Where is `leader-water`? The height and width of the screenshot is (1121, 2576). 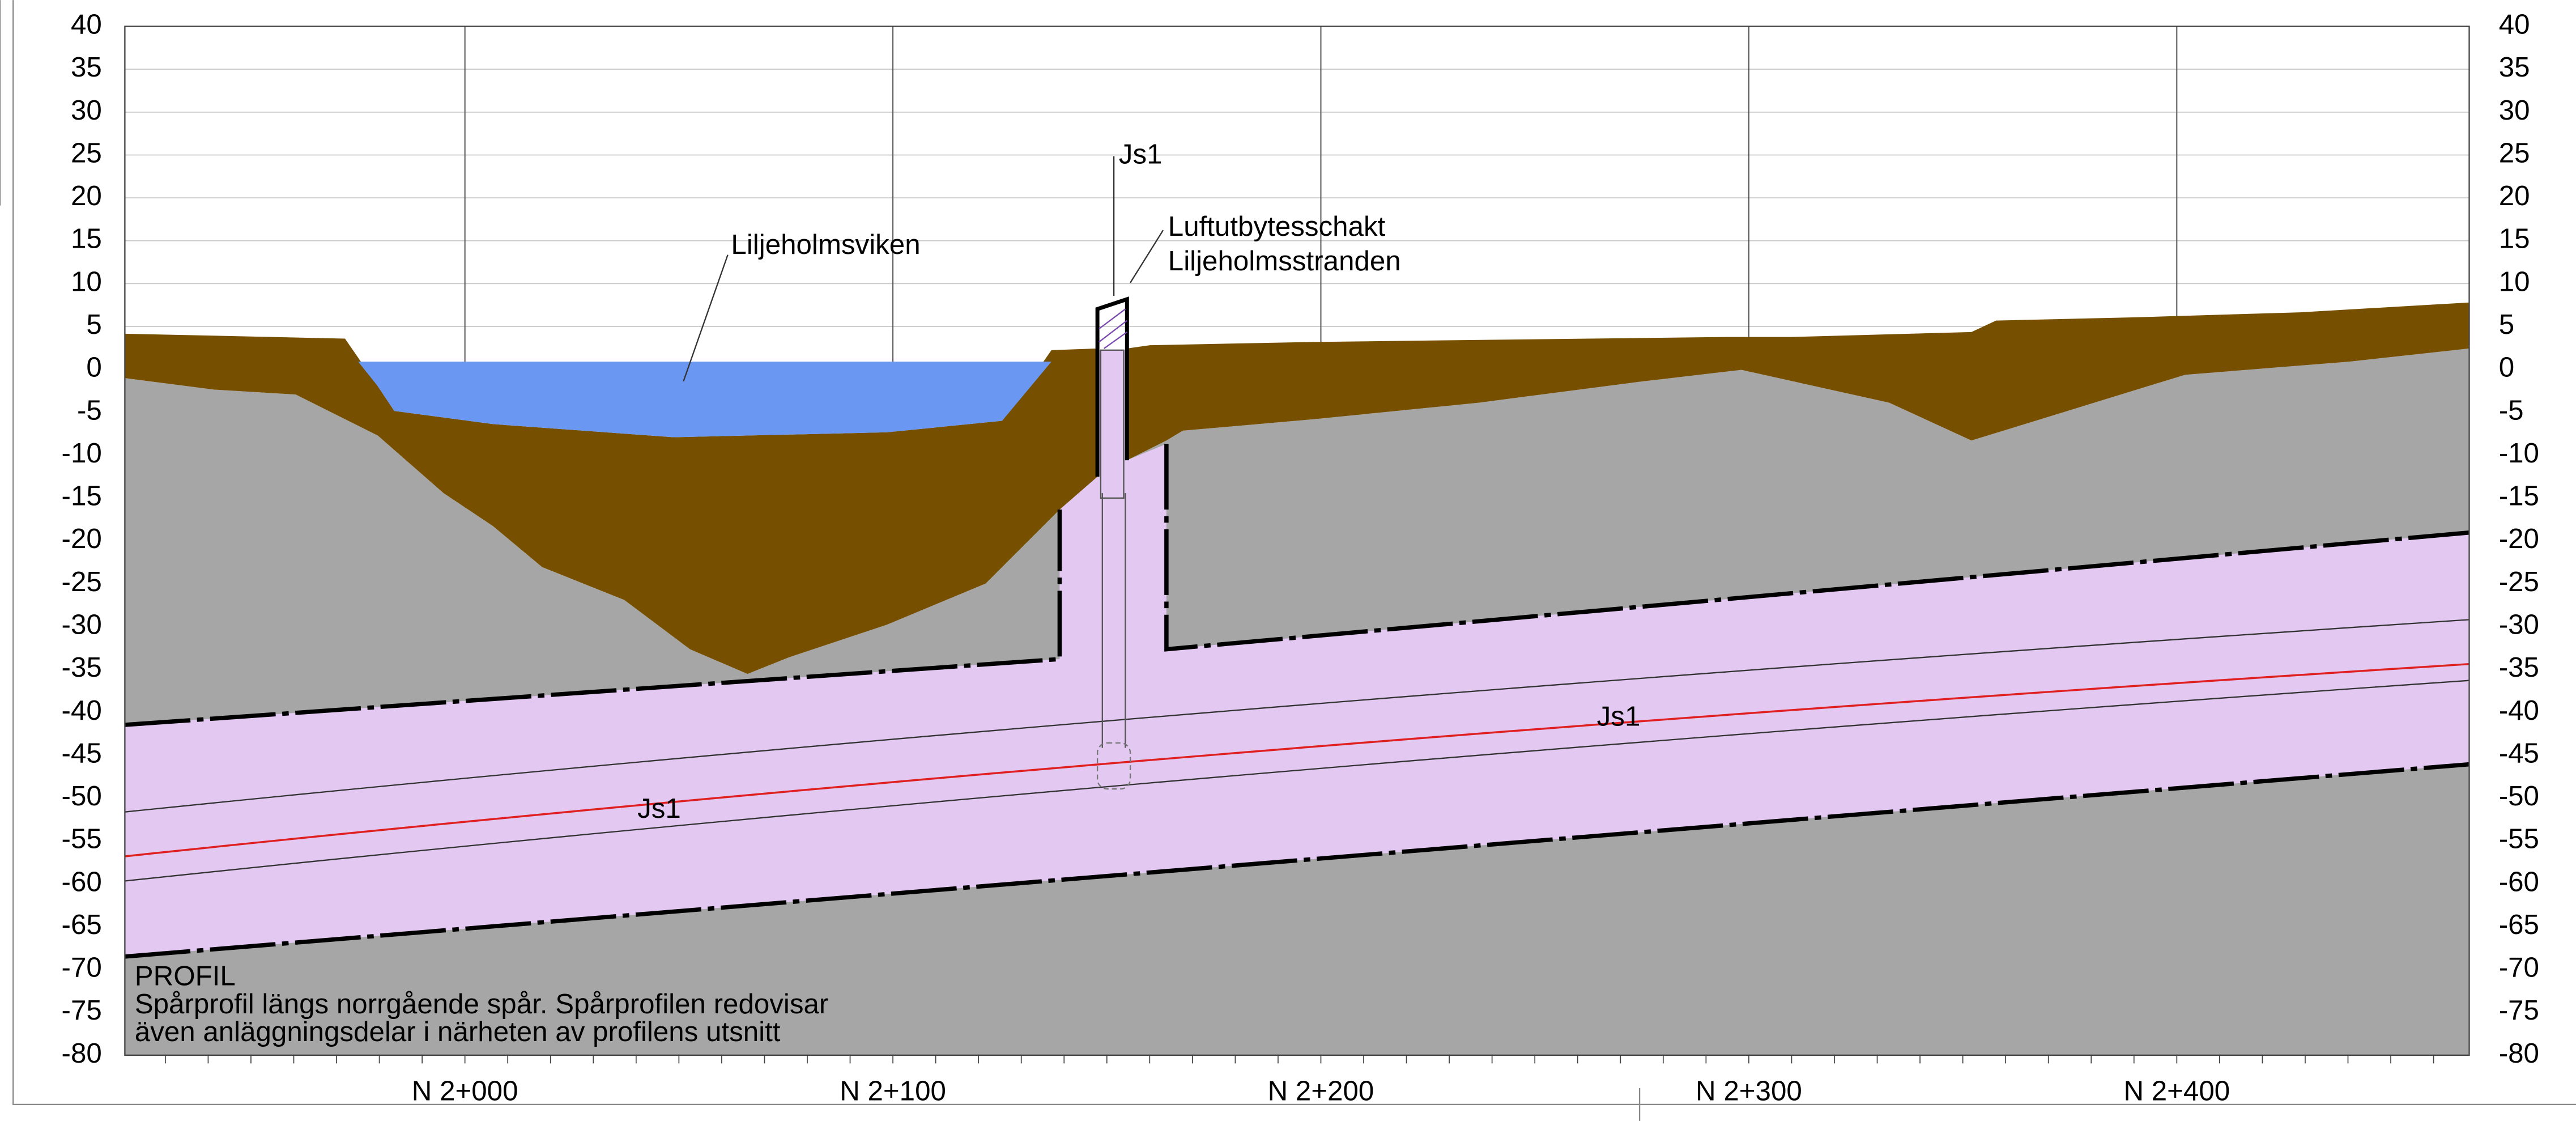 leader-water is located at coordinates (706, 318).